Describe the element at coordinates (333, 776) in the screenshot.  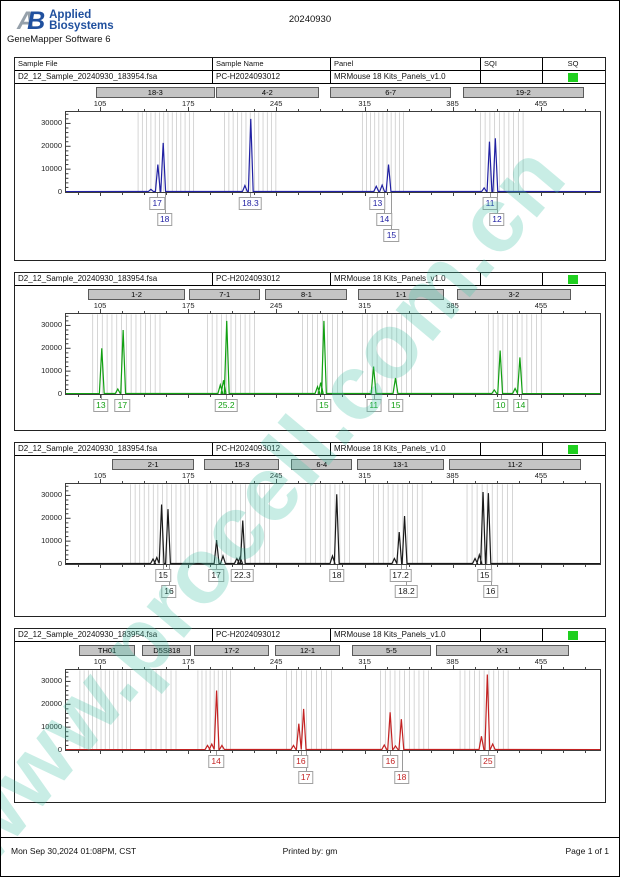
I see `allele-labels-area: 14 16 17 16 18 25` at that location.